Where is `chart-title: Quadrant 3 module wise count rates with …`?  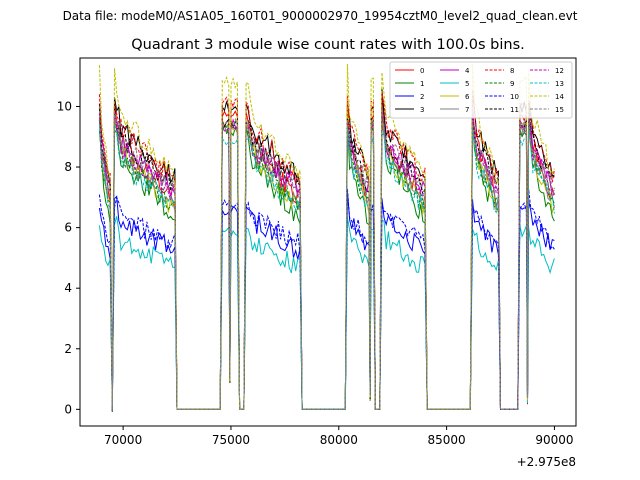
chart-title: Quadrant 3 module wise count rates with … is located at coordinates (328, 45).